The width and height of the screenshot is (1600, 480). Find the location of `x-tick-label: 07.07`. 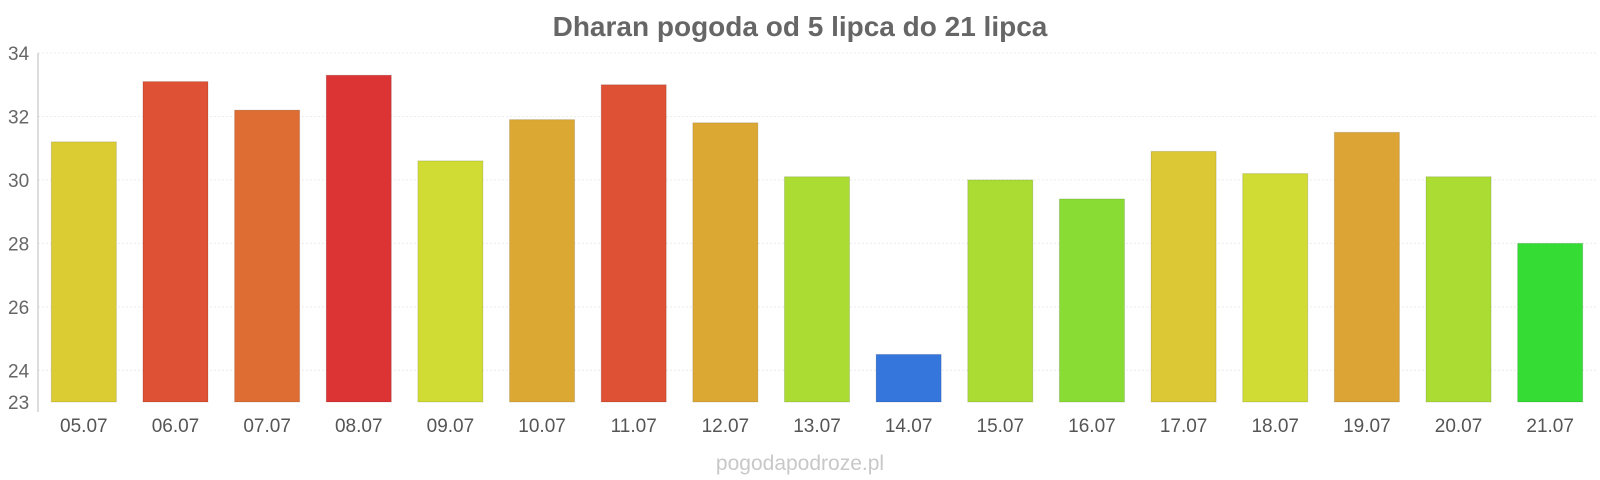

x-tick-label: 07.07 is located at coordinates (267, 426).